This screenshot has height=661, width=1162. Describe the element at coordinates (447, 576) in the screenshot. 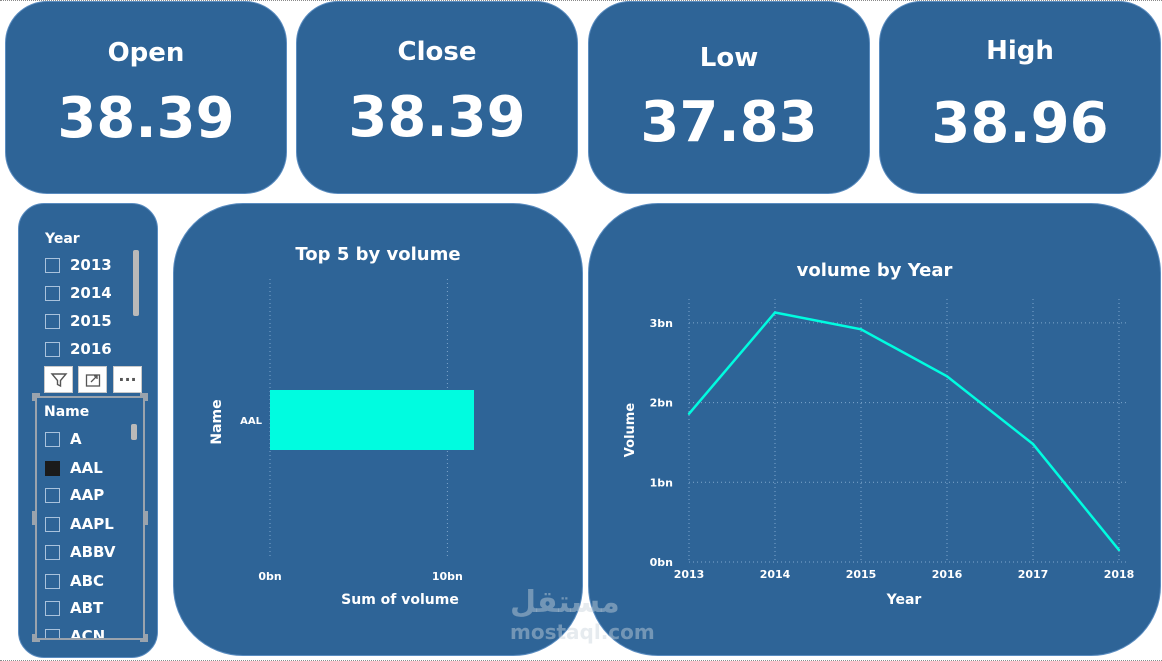

I see `x-tick-label: 10bn` at that location.